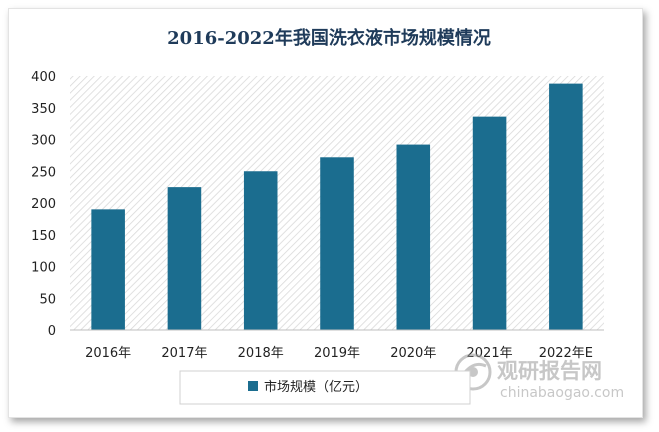 The height and width of the screenshot is (432, 659). Describe the element at coordinates (316, 387) in the screenshot. I see `legend-label: 市场规模（亿元）` at that location.